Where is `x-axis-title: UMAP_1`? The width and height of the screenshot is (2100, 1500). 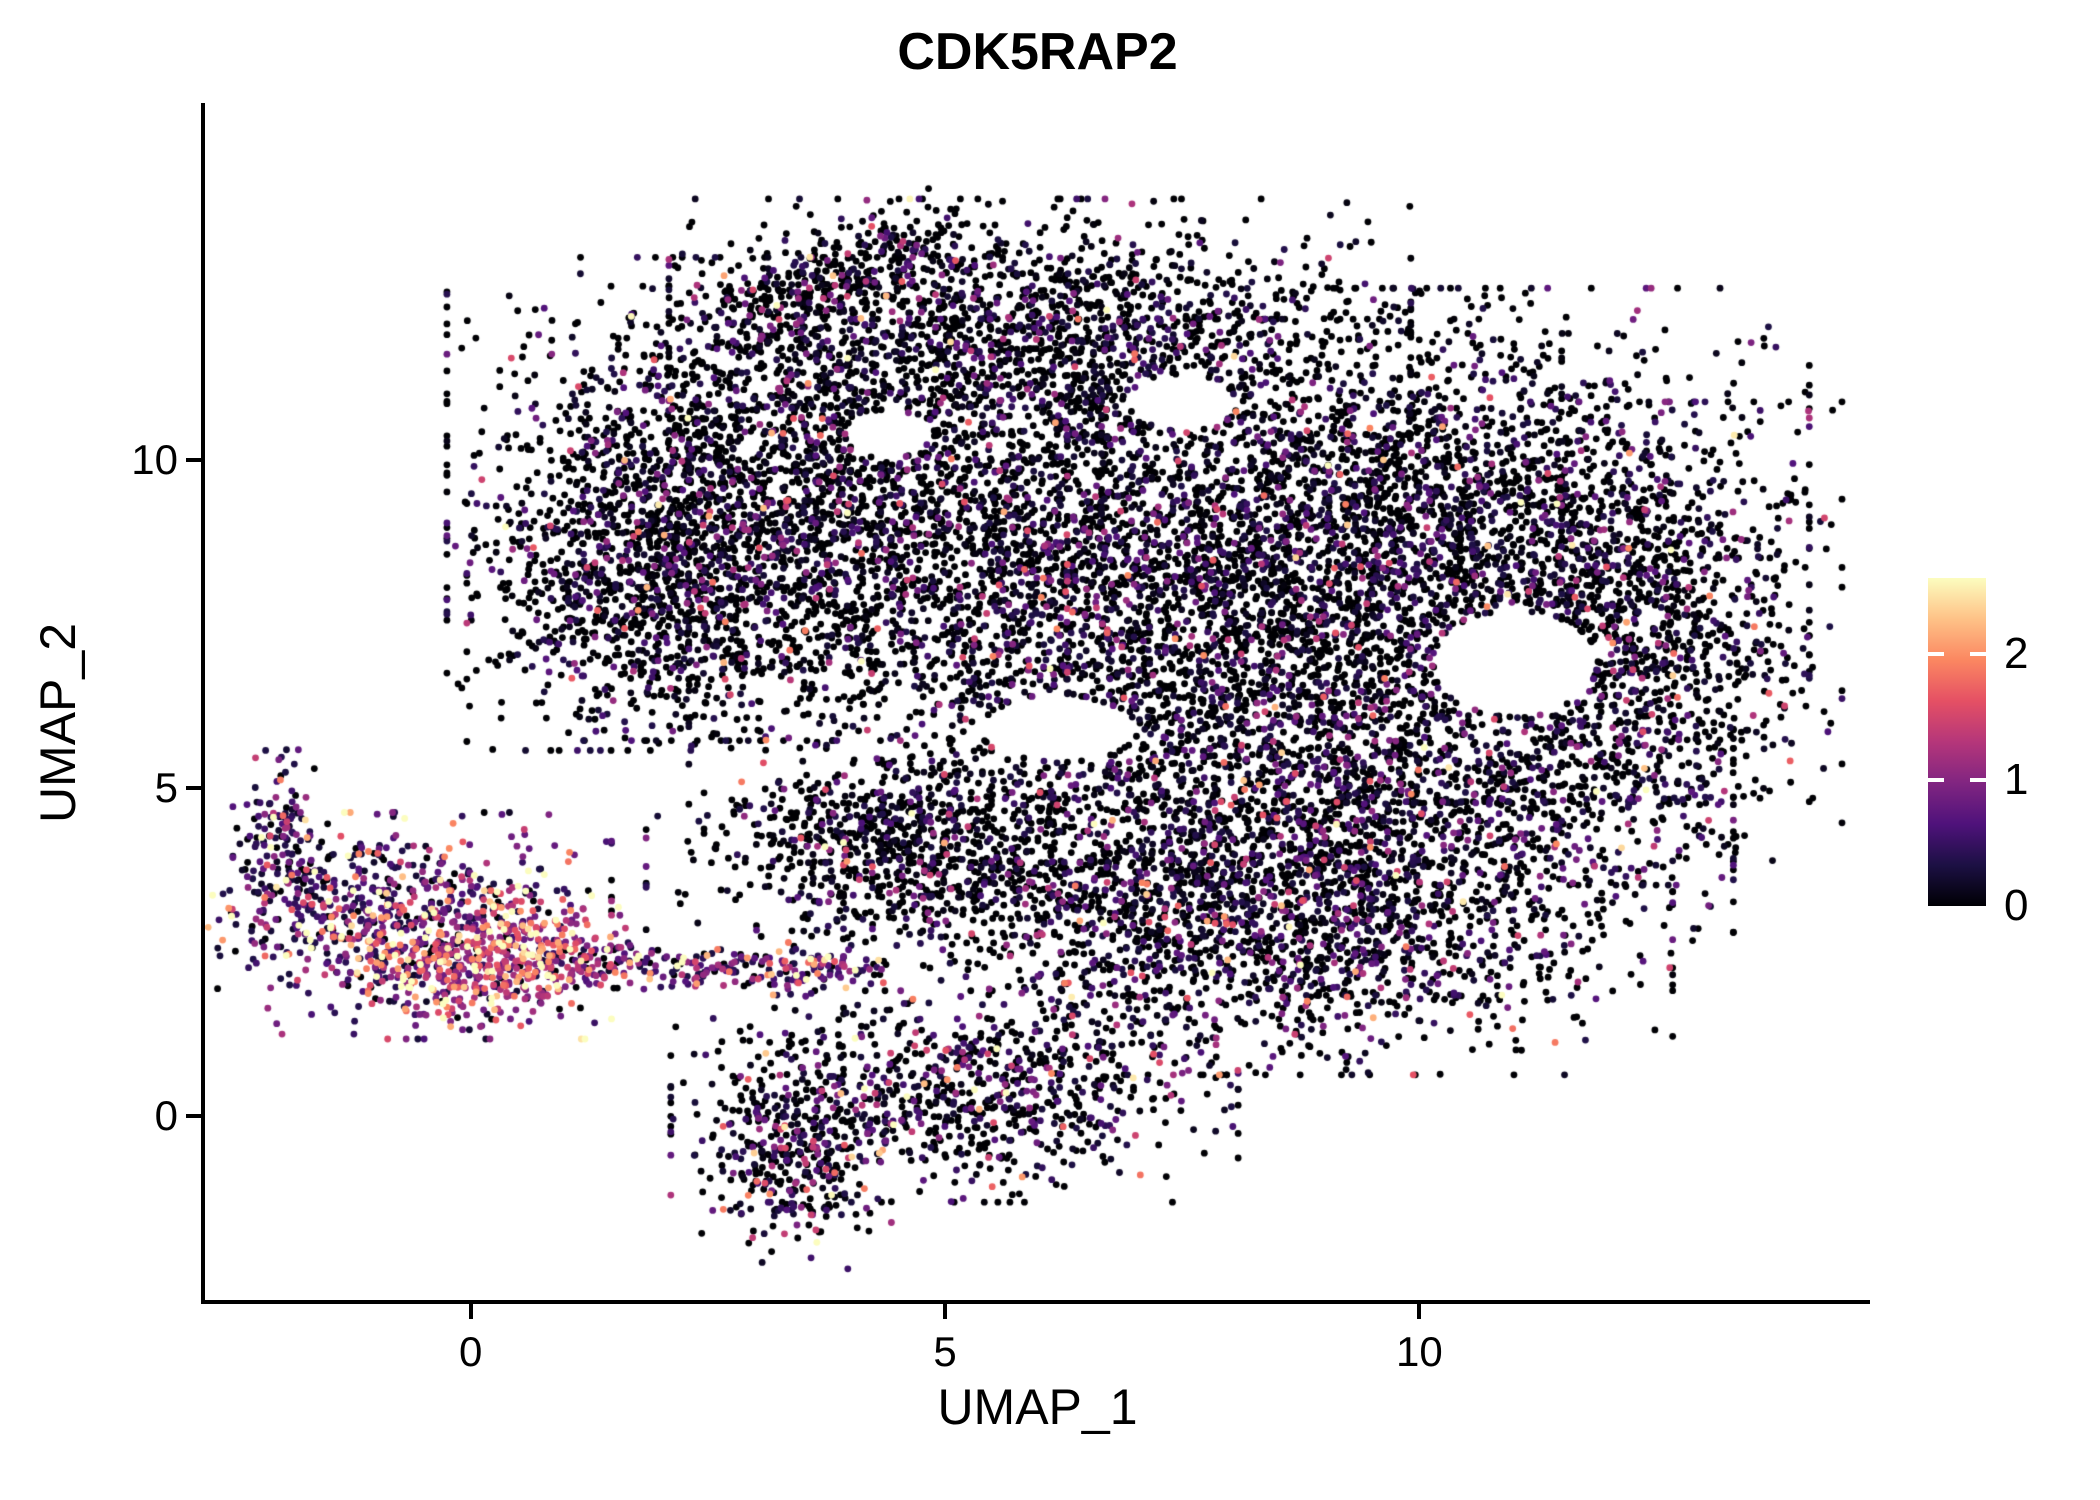 x-axis-title: UMAP_1 is located at coordinates (1037, 1407).